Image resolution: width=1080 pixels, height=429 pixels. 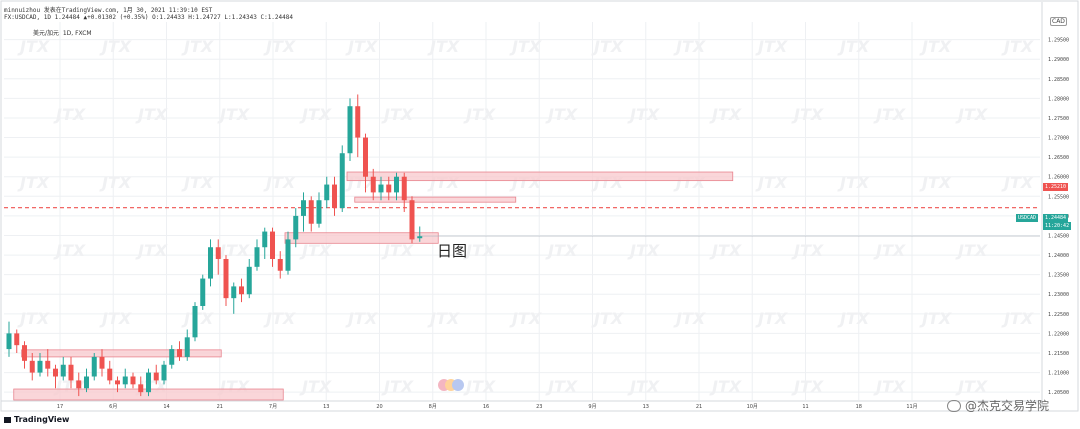 What do you see at coordinates (42, 419) in the screenshot?
I see `tradingview-logo-text: TradingView` at bounding box center [42, 419].